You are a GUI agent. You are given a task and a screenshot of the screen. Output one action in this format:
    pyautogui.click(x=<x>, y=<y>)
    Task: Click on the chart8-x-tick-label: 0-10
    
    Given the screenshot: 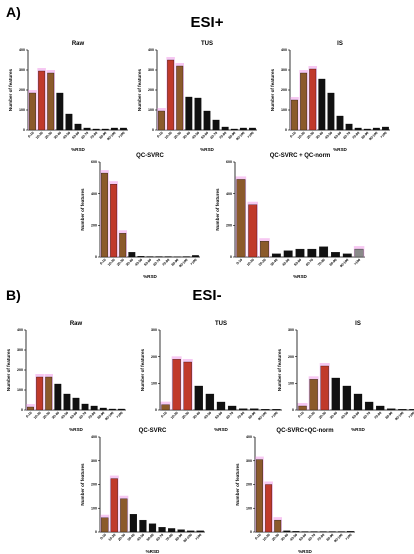 What is the action you would take?
    pyautogui.click(x=103, y=537)
    